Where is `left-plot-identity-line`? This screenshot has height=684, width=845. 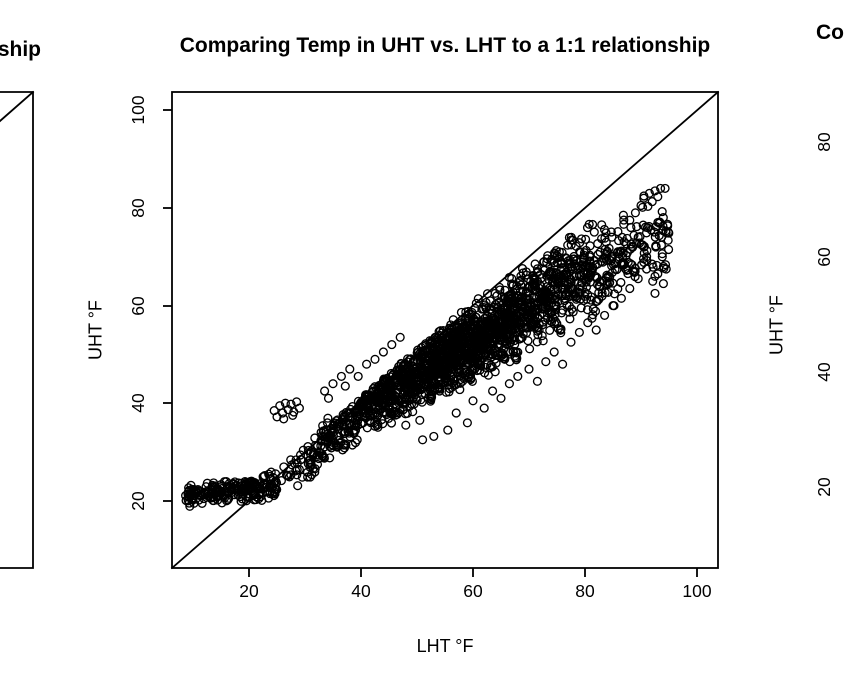 left-plot-identity-line is located at coordinates (17, 106).